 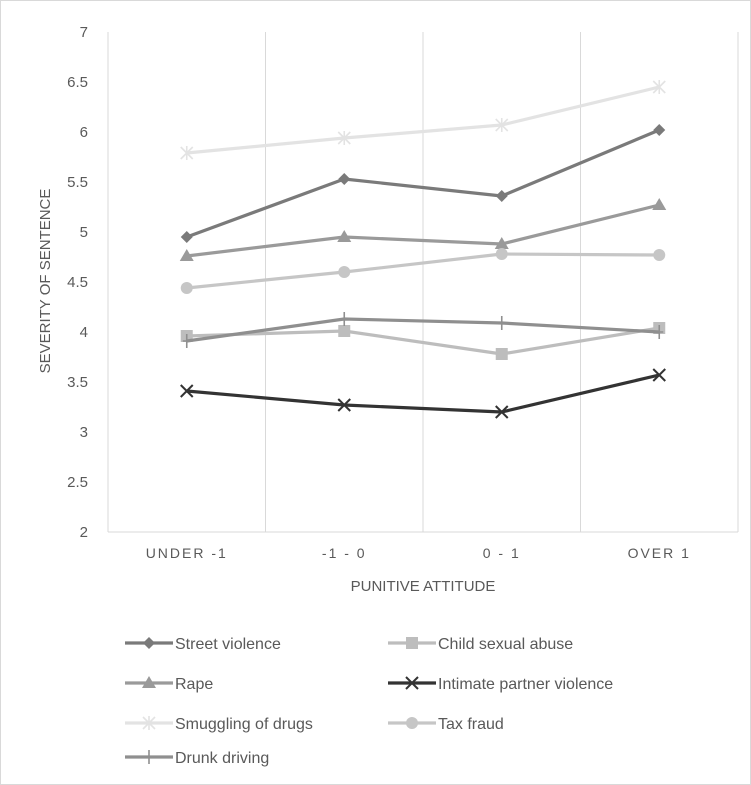 What do you see at coordinates (84, 532) in the screenshot?
I see `y-tick-label: 2` at bounding box center [84, 532].